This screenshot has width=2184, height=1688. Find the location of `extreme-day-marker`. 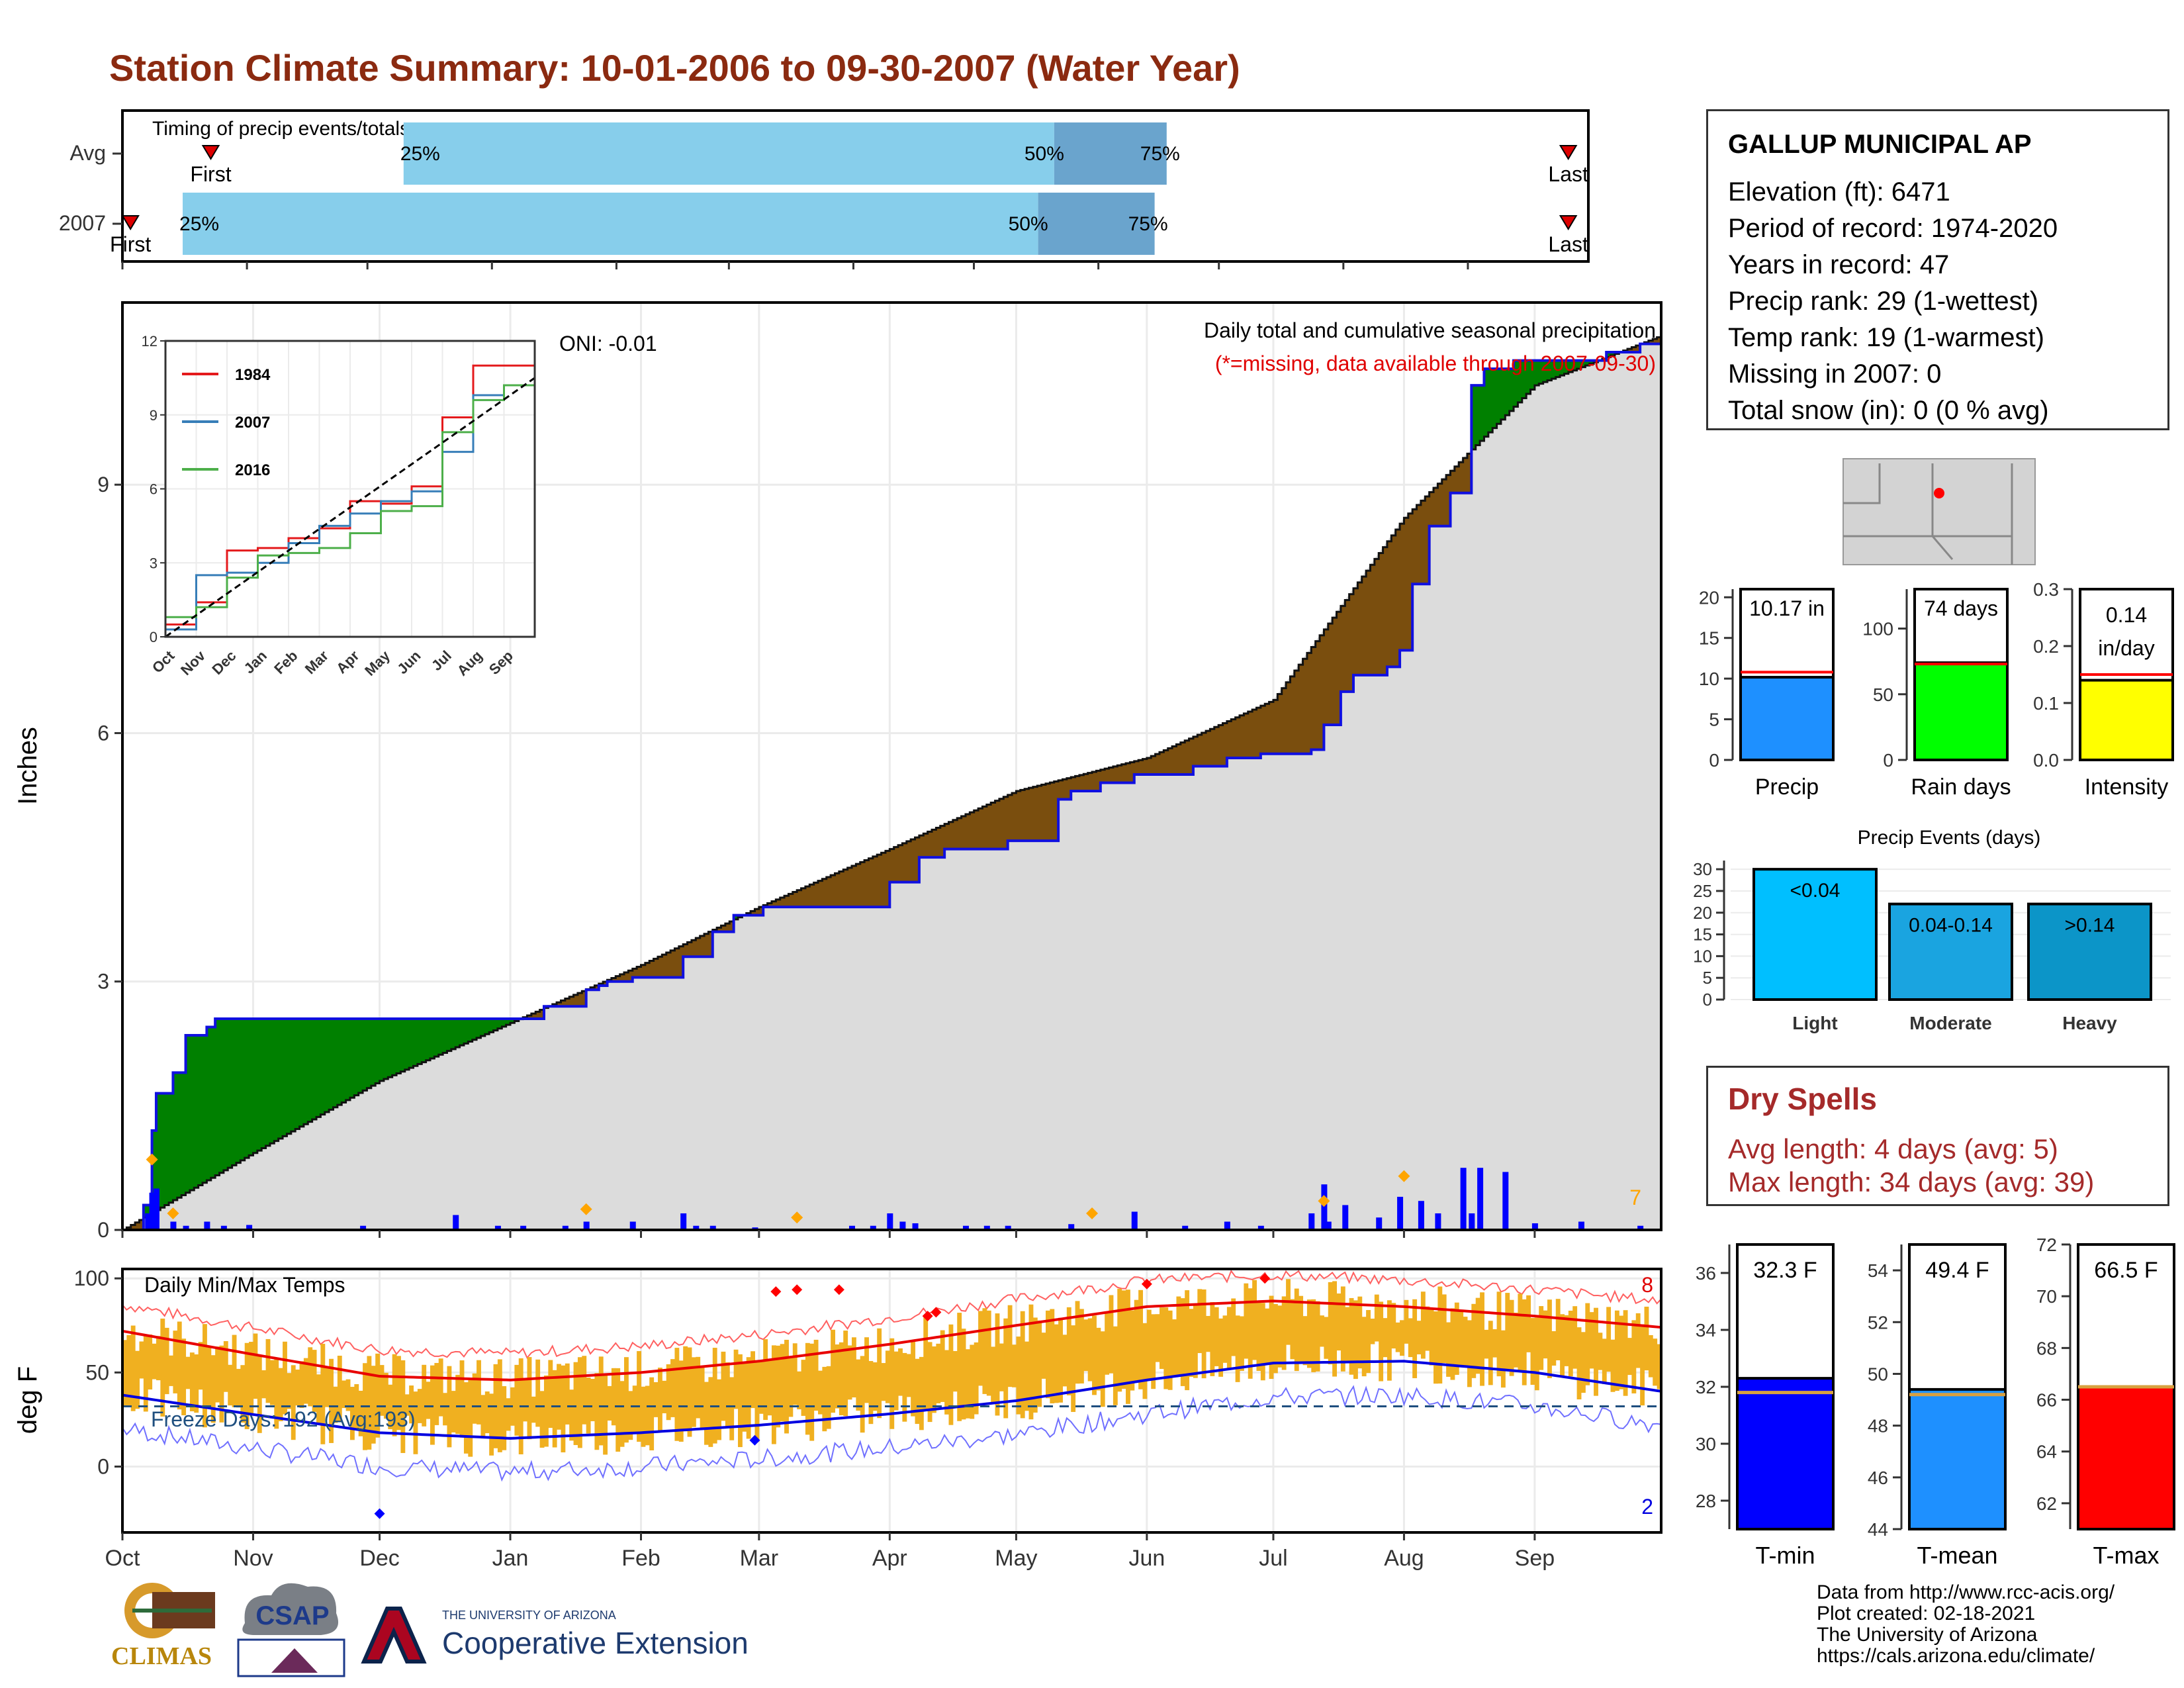

extreme-day-marker is located at coordinates (173, 1213).